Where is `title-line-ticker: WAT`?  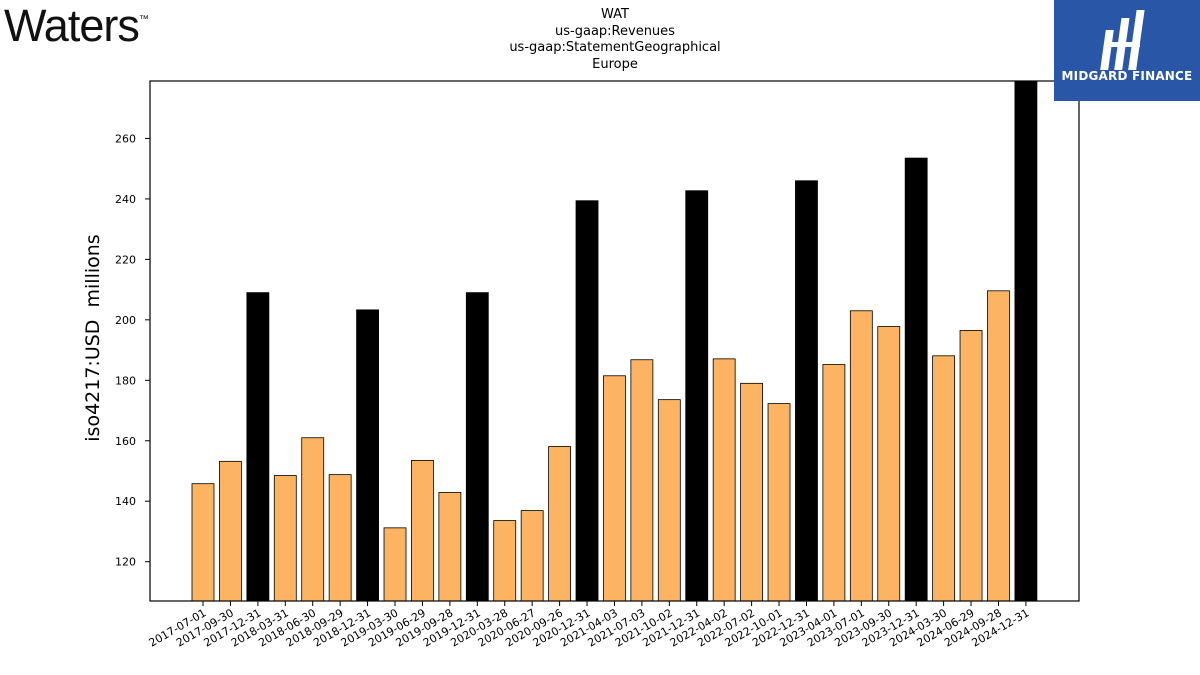
title-line-ticker: WAT is located at coordinates (615, 14).